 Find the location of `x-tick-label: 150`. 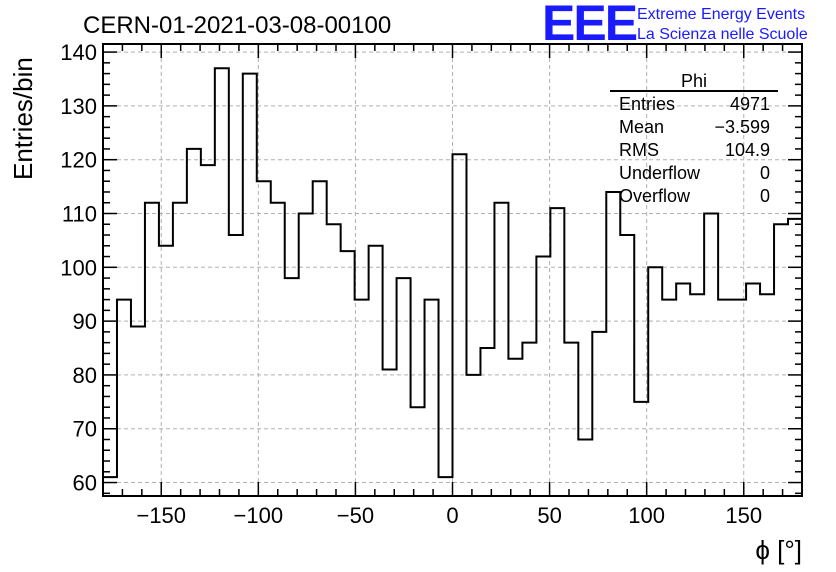

x-tick-label: 150 is located at coordinates (743, 515).